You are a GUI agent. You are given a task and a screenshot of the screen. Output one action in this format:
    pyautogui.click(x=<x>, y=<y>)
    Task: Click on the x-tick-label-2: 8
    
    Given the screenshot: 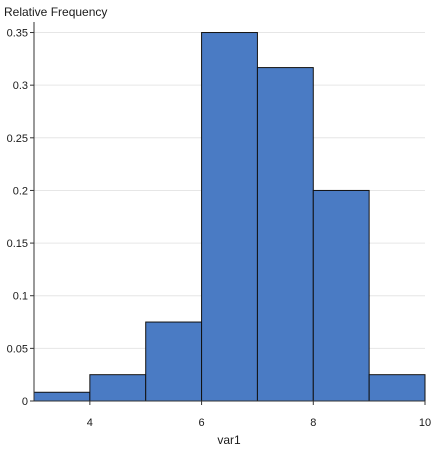 What is the action you would take?
    pyautogui.click(x=313, y=423)
    